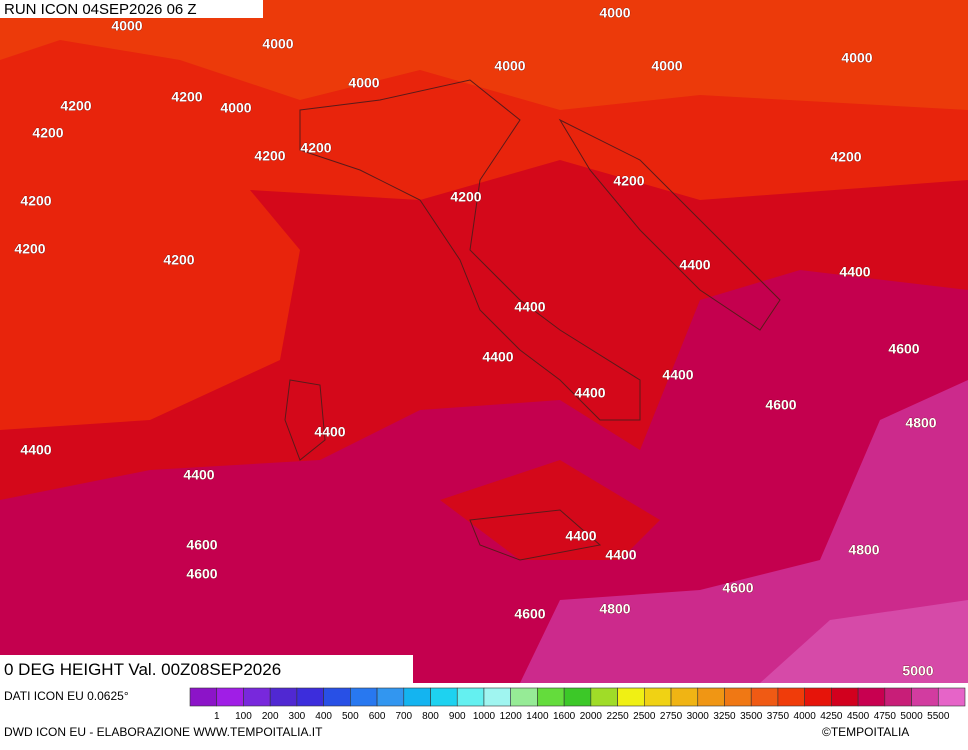 This screenshot has width=968, height=750. I want to click on legend-label: 400, so click(323, 716).